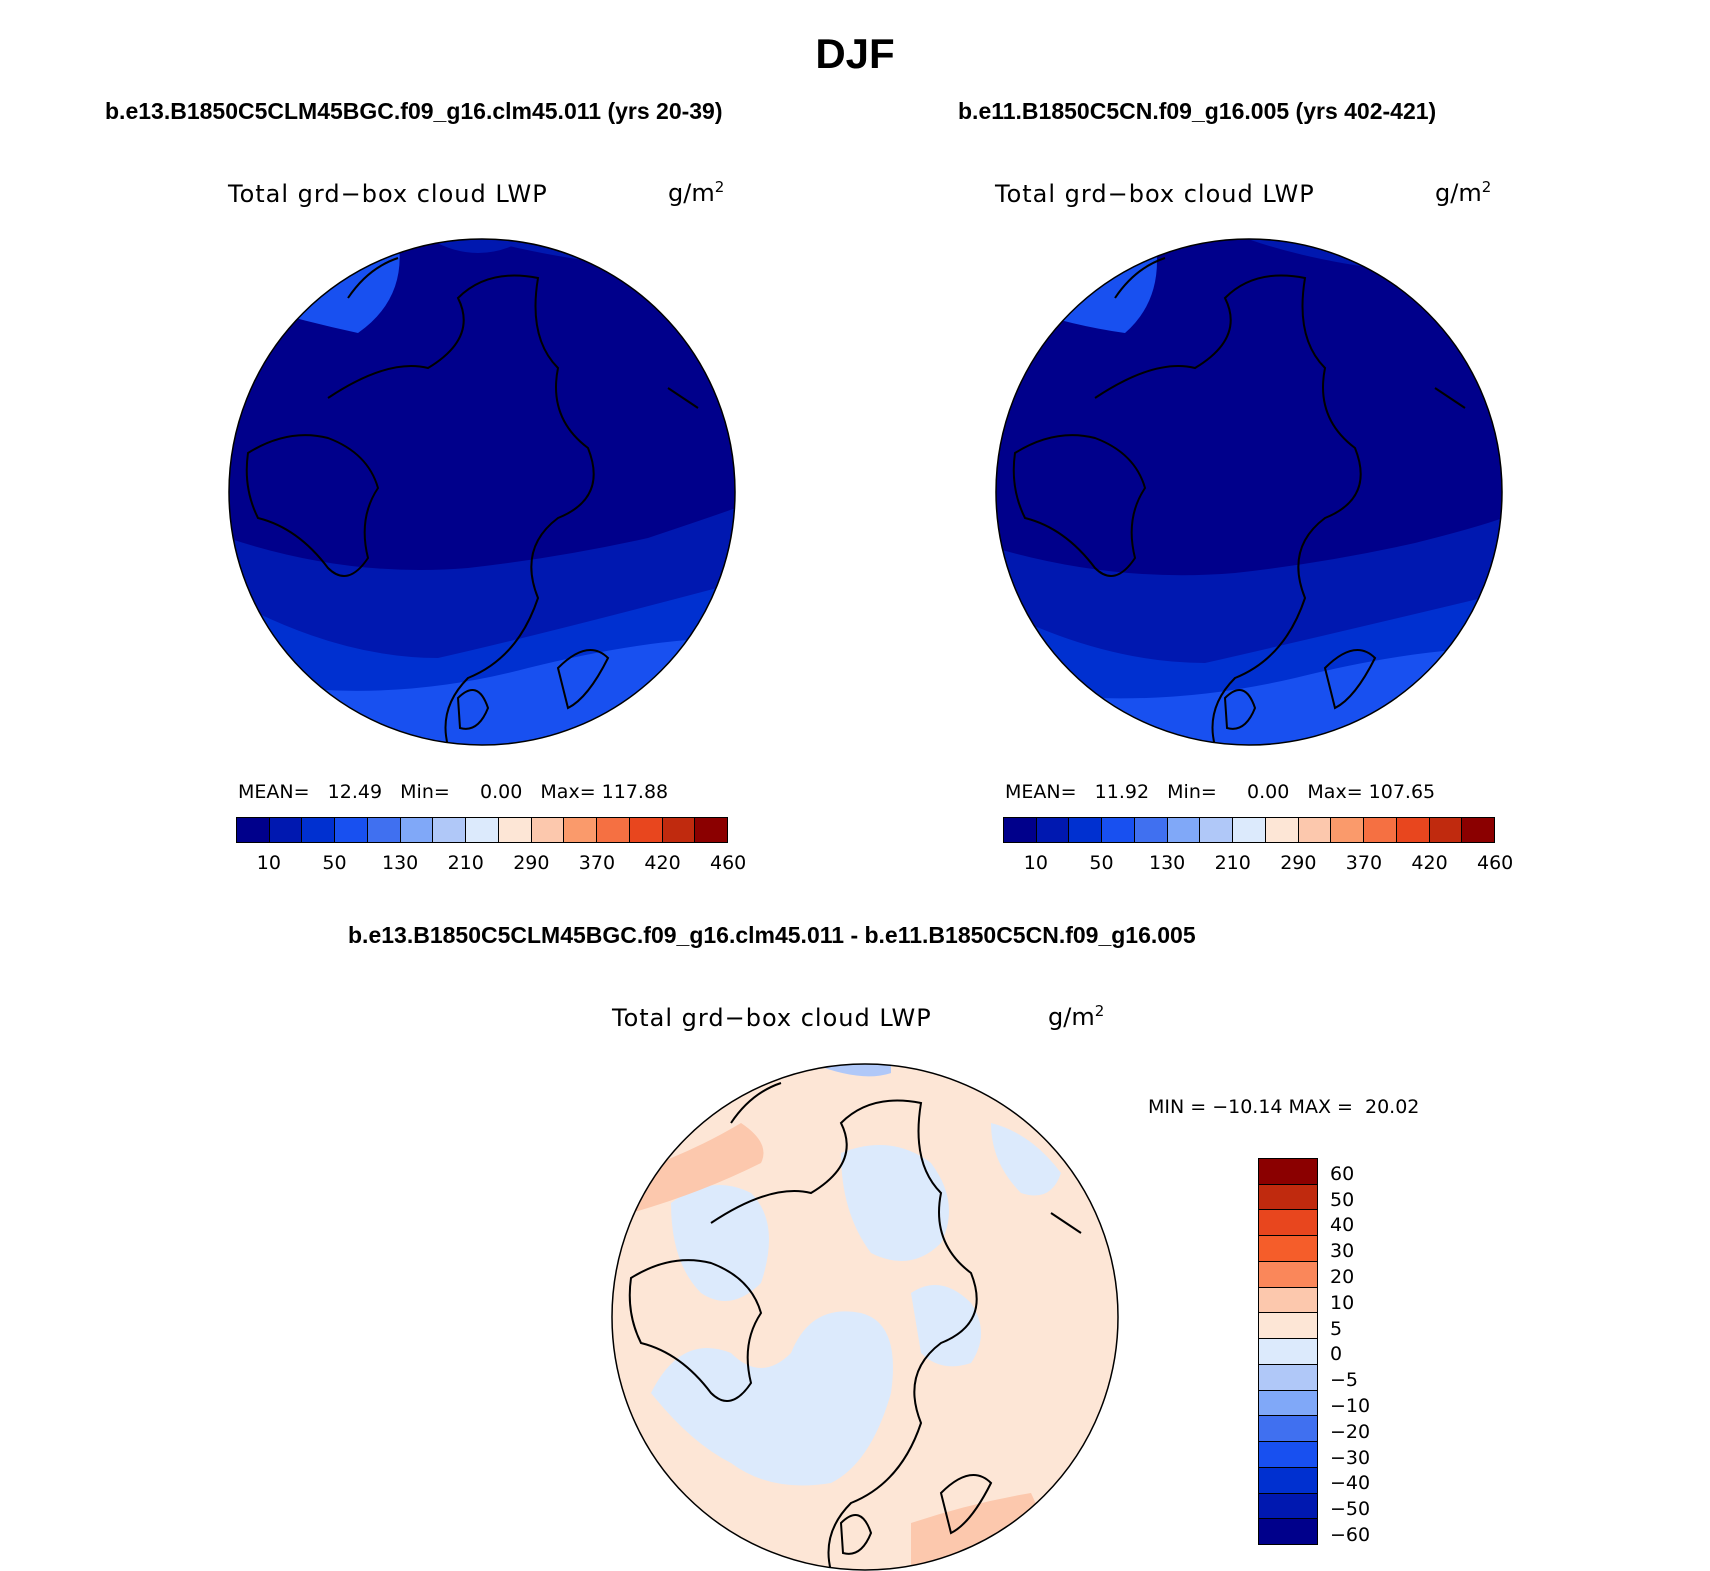 The width and height of the screenshot is (1710, 1571). I want to click on colorbar-tick-label: 40, so click(1342, 1225).